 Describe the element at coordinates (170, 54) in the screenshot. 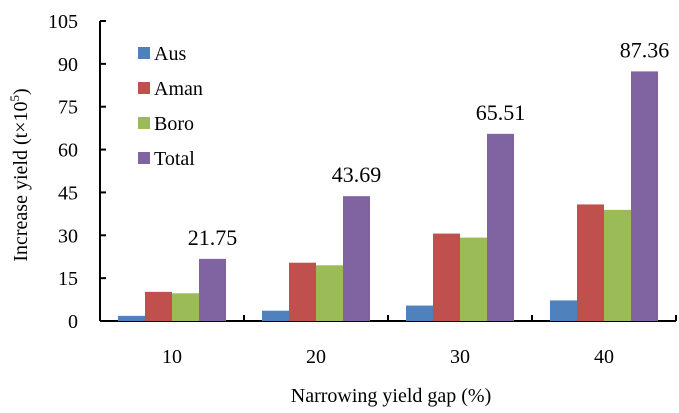

I see `legend-label: Aus` at that location.